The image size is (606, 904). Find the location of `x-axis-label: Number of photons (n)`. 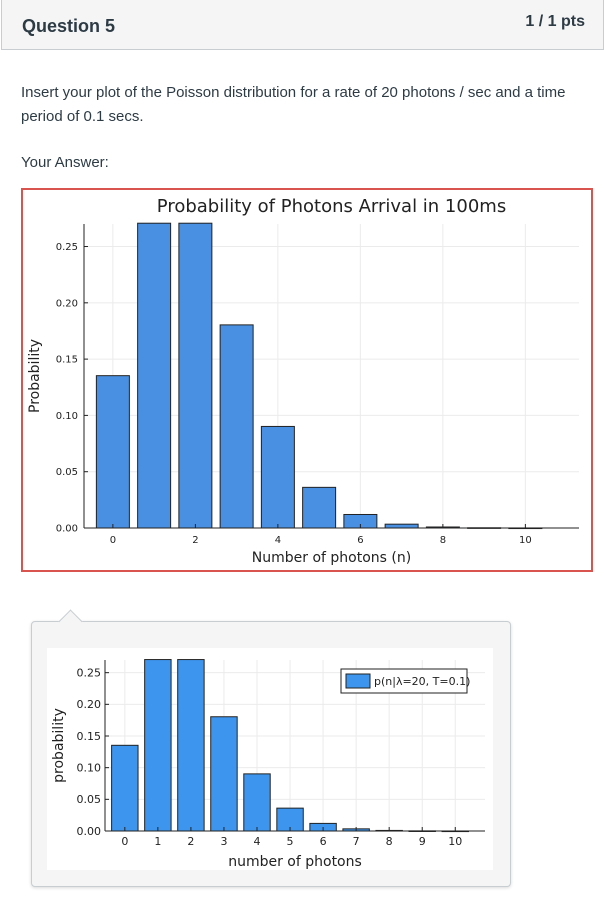

x-axis-label: Number of photons (n) is located at coordinates (331, 558).